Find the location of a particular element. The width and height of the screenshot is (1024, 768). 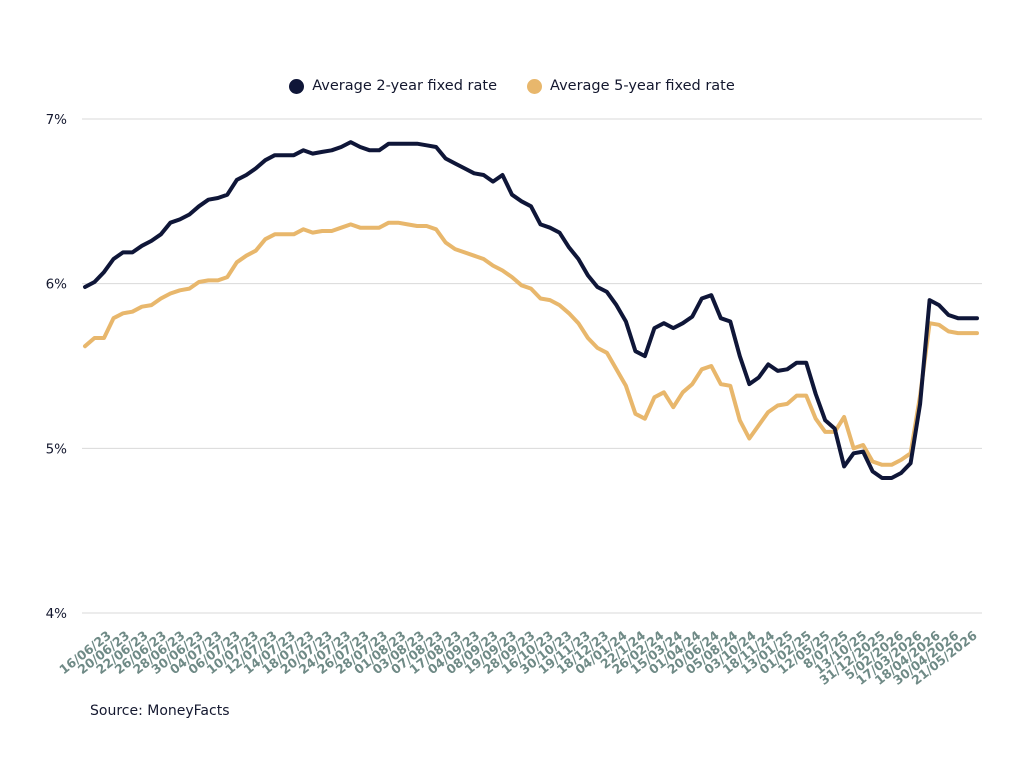

y-tick-label: 7% is located at coordinates (57, 120).